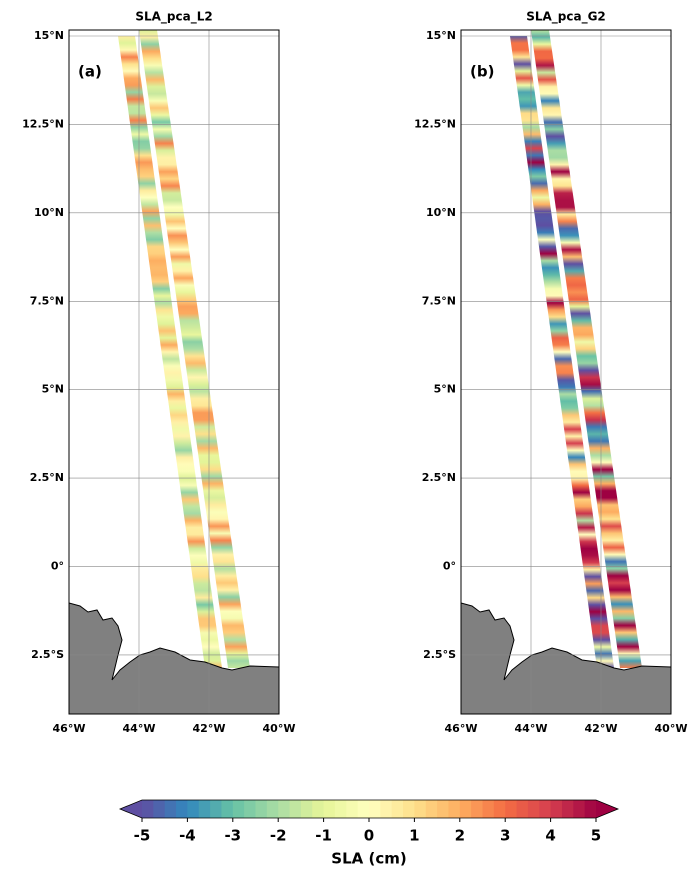 This screenshot has width=688, height=870. I want to click on colorbar-tick-label: 2, so click(460, 836).